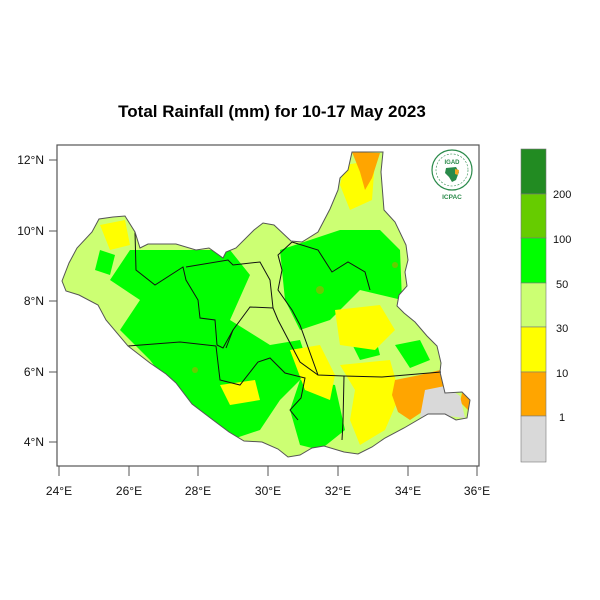 The image size is (600, 600). Describe the element at coordinates (562, 329) in the screenshot. I see `colorbar-label-30: 30` at that location.